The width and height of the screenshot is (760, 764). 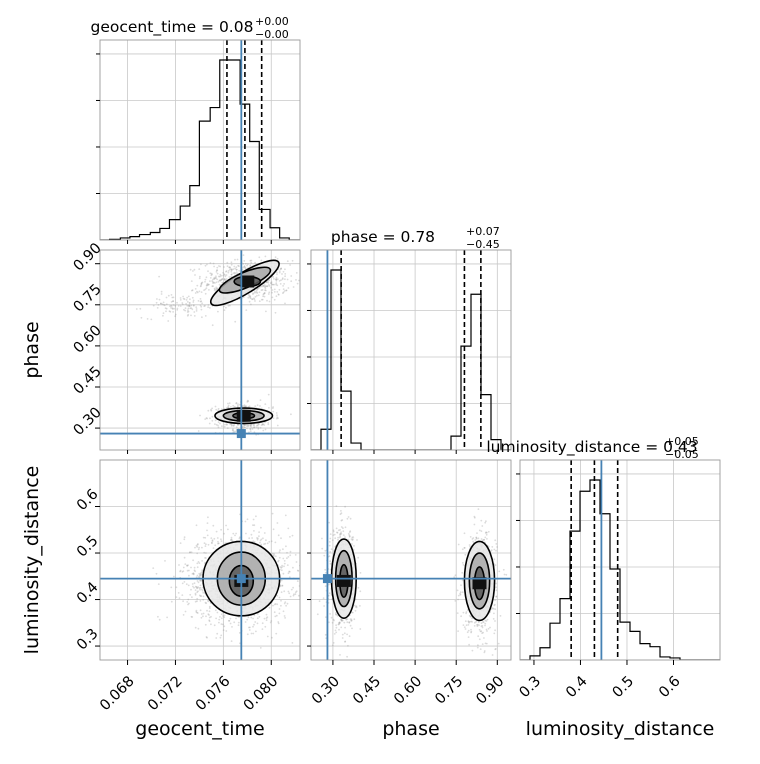 What do you see at coordinates (213, 693) in the screenshot?
I see `x-tick-label: 0.076` at bounding box center [213, 693].